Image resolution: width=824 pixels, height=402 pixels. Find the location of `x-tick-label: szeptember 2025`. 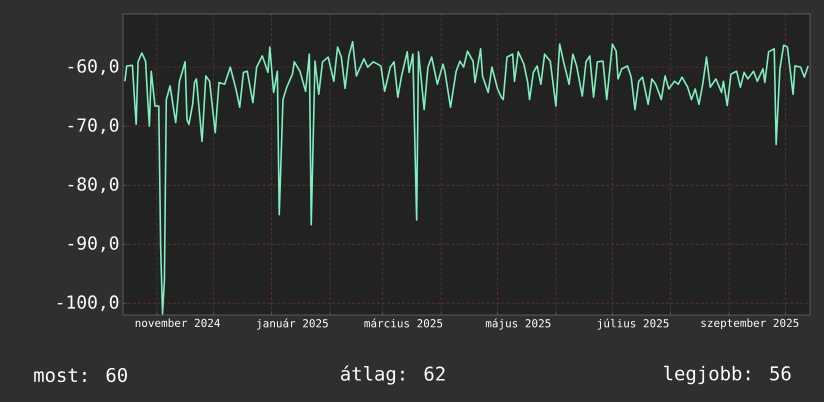

x-tick-label: szeptember 2025 is located at coordinates (749, 324).